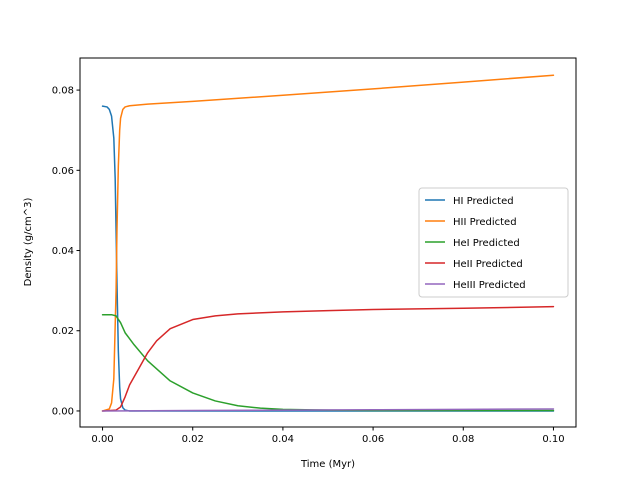 The height and width of the screenshot is (480, 640). Describe the element at coordinates (488, 264) in the screenshot. I see `legend-label: HeII Predicted` at that location.